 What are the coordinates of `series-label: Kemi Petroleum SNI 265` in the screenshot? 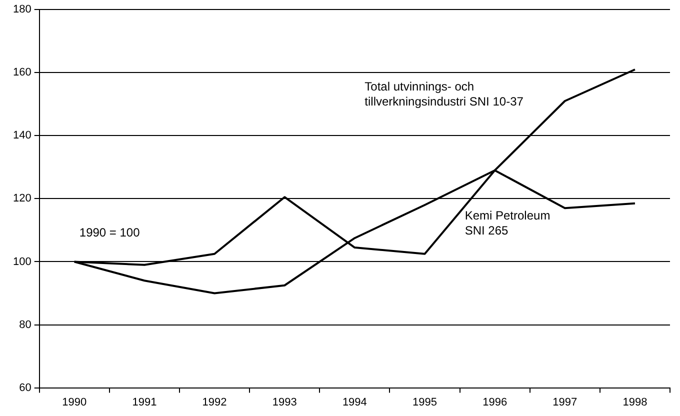 It's located at (507, 223).